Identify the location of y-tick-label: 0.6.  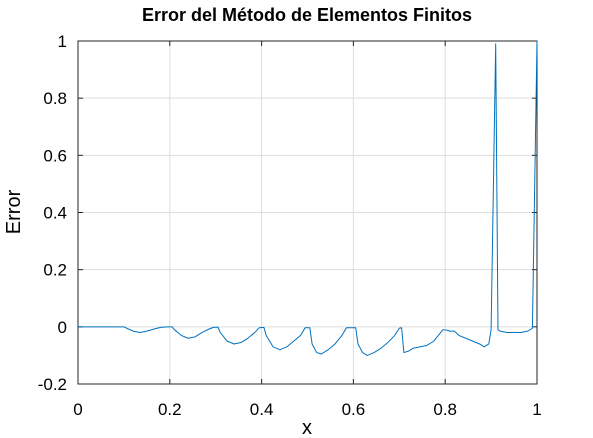
(55, 155).